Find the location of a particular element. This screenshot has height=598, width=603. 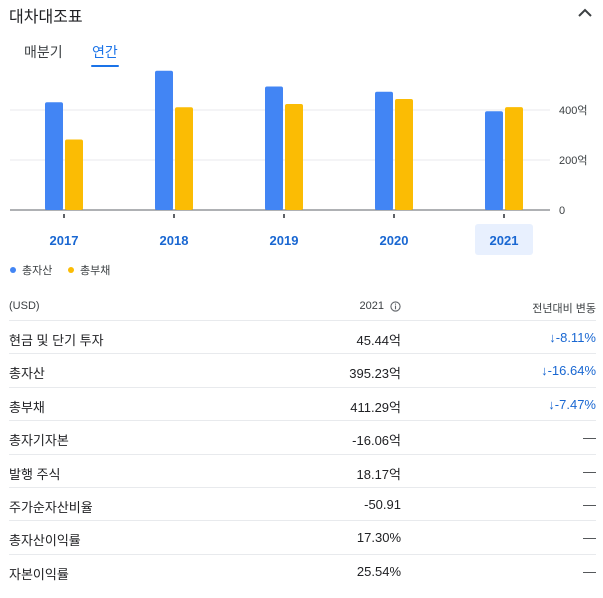

selected-year-highlight is located at coordinates (504, 239).